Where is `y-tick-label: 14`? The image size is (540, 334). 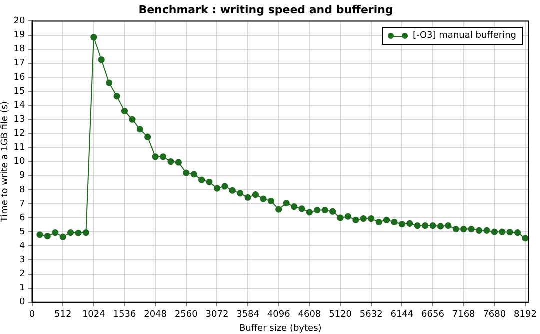 y-tick-label: 14 is located at coordinates (20, 105).